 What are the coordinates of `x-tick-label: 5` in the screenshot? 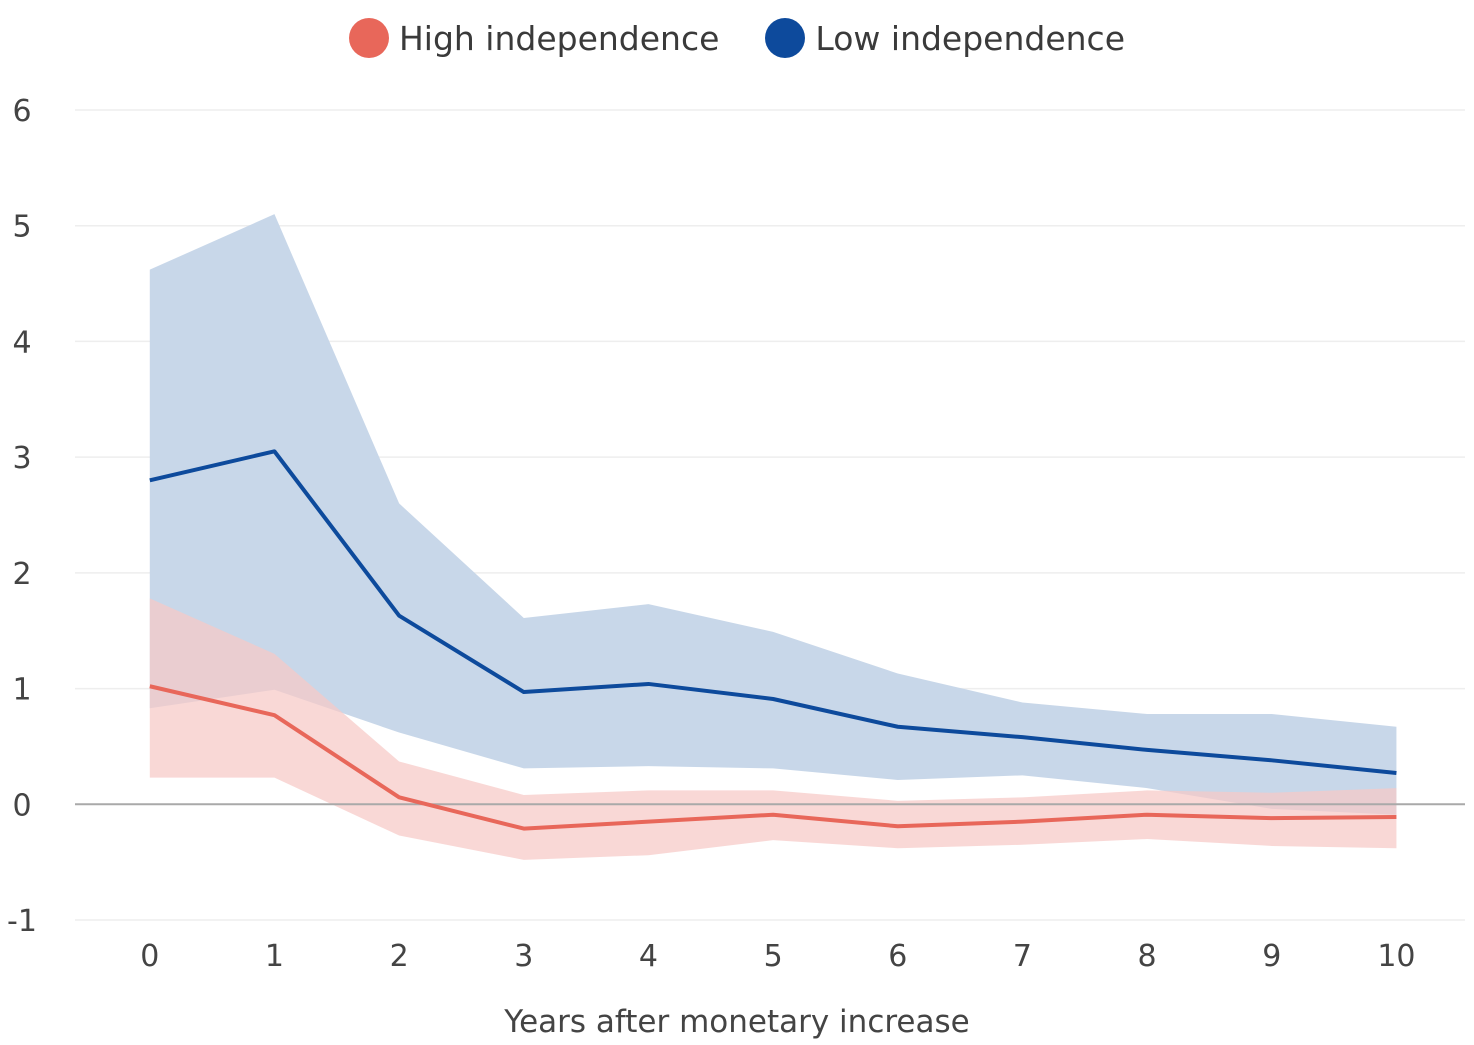 It's located at (773, 956).